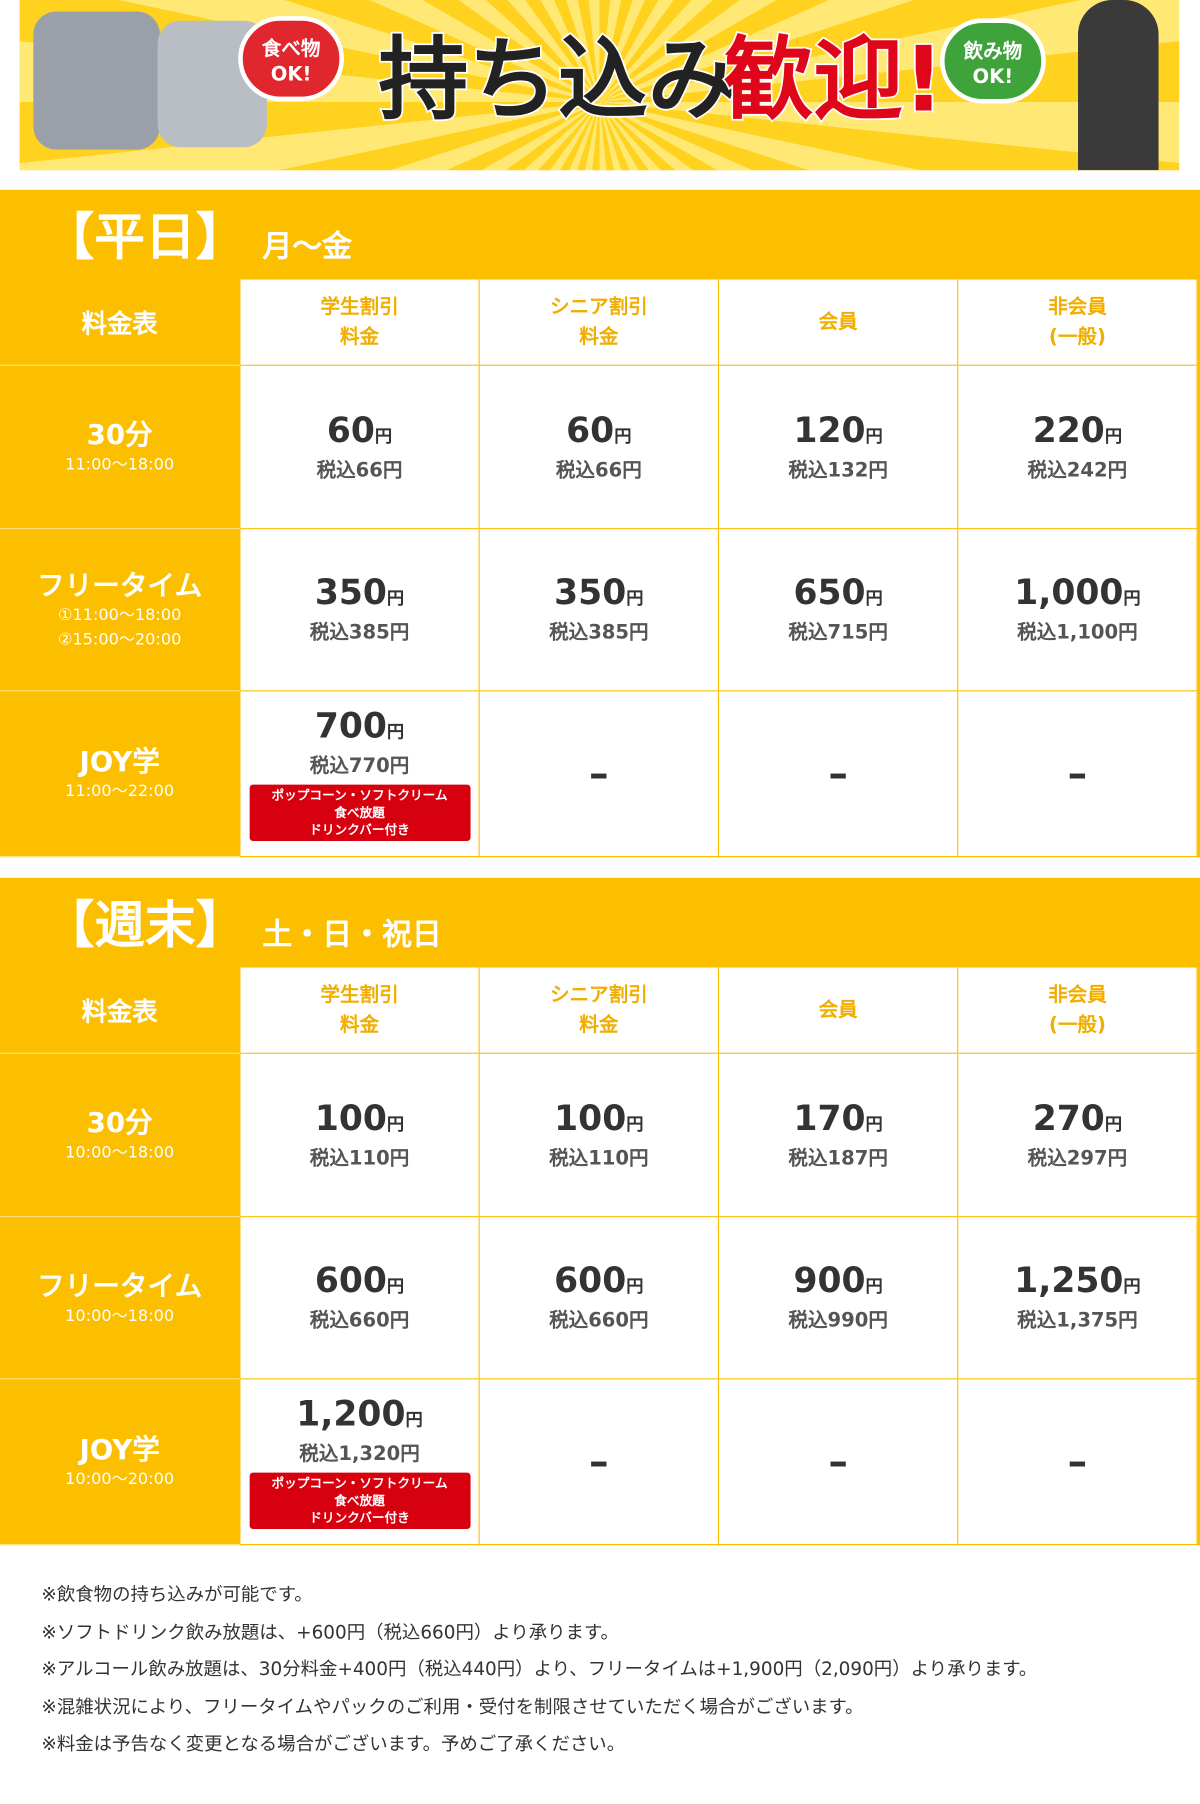 The width and height of the screenshot is (1200, 1804). Describe the element at coordinates (120, 447) in the screenshot. I see `row-label: 30分 11:00〜18:00` at that location.